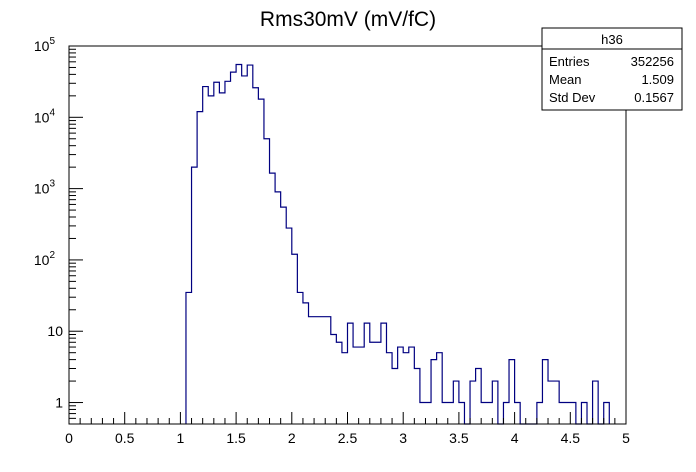 Image resolution: width=696 pixels, height=472 pixels. What do you see at coordinates (569, 61) in the screenshot?
I see `stats-label: Entries` at bounding box center [569, 61].